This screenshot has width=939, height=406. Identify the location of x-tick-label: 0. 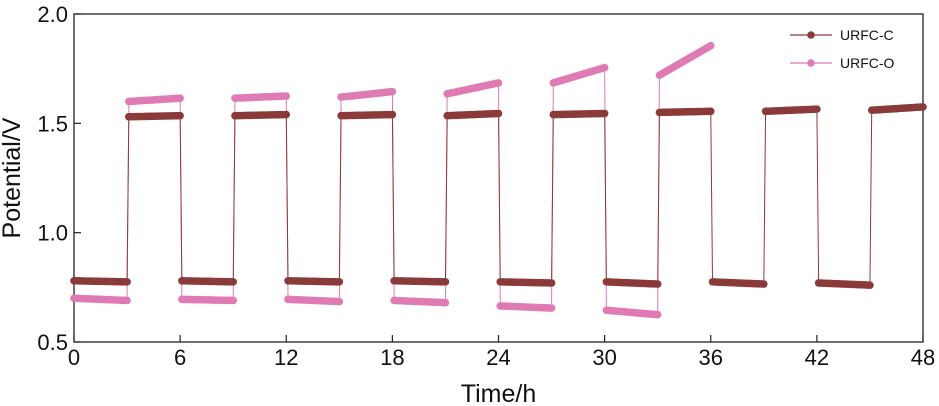
(74, 357).